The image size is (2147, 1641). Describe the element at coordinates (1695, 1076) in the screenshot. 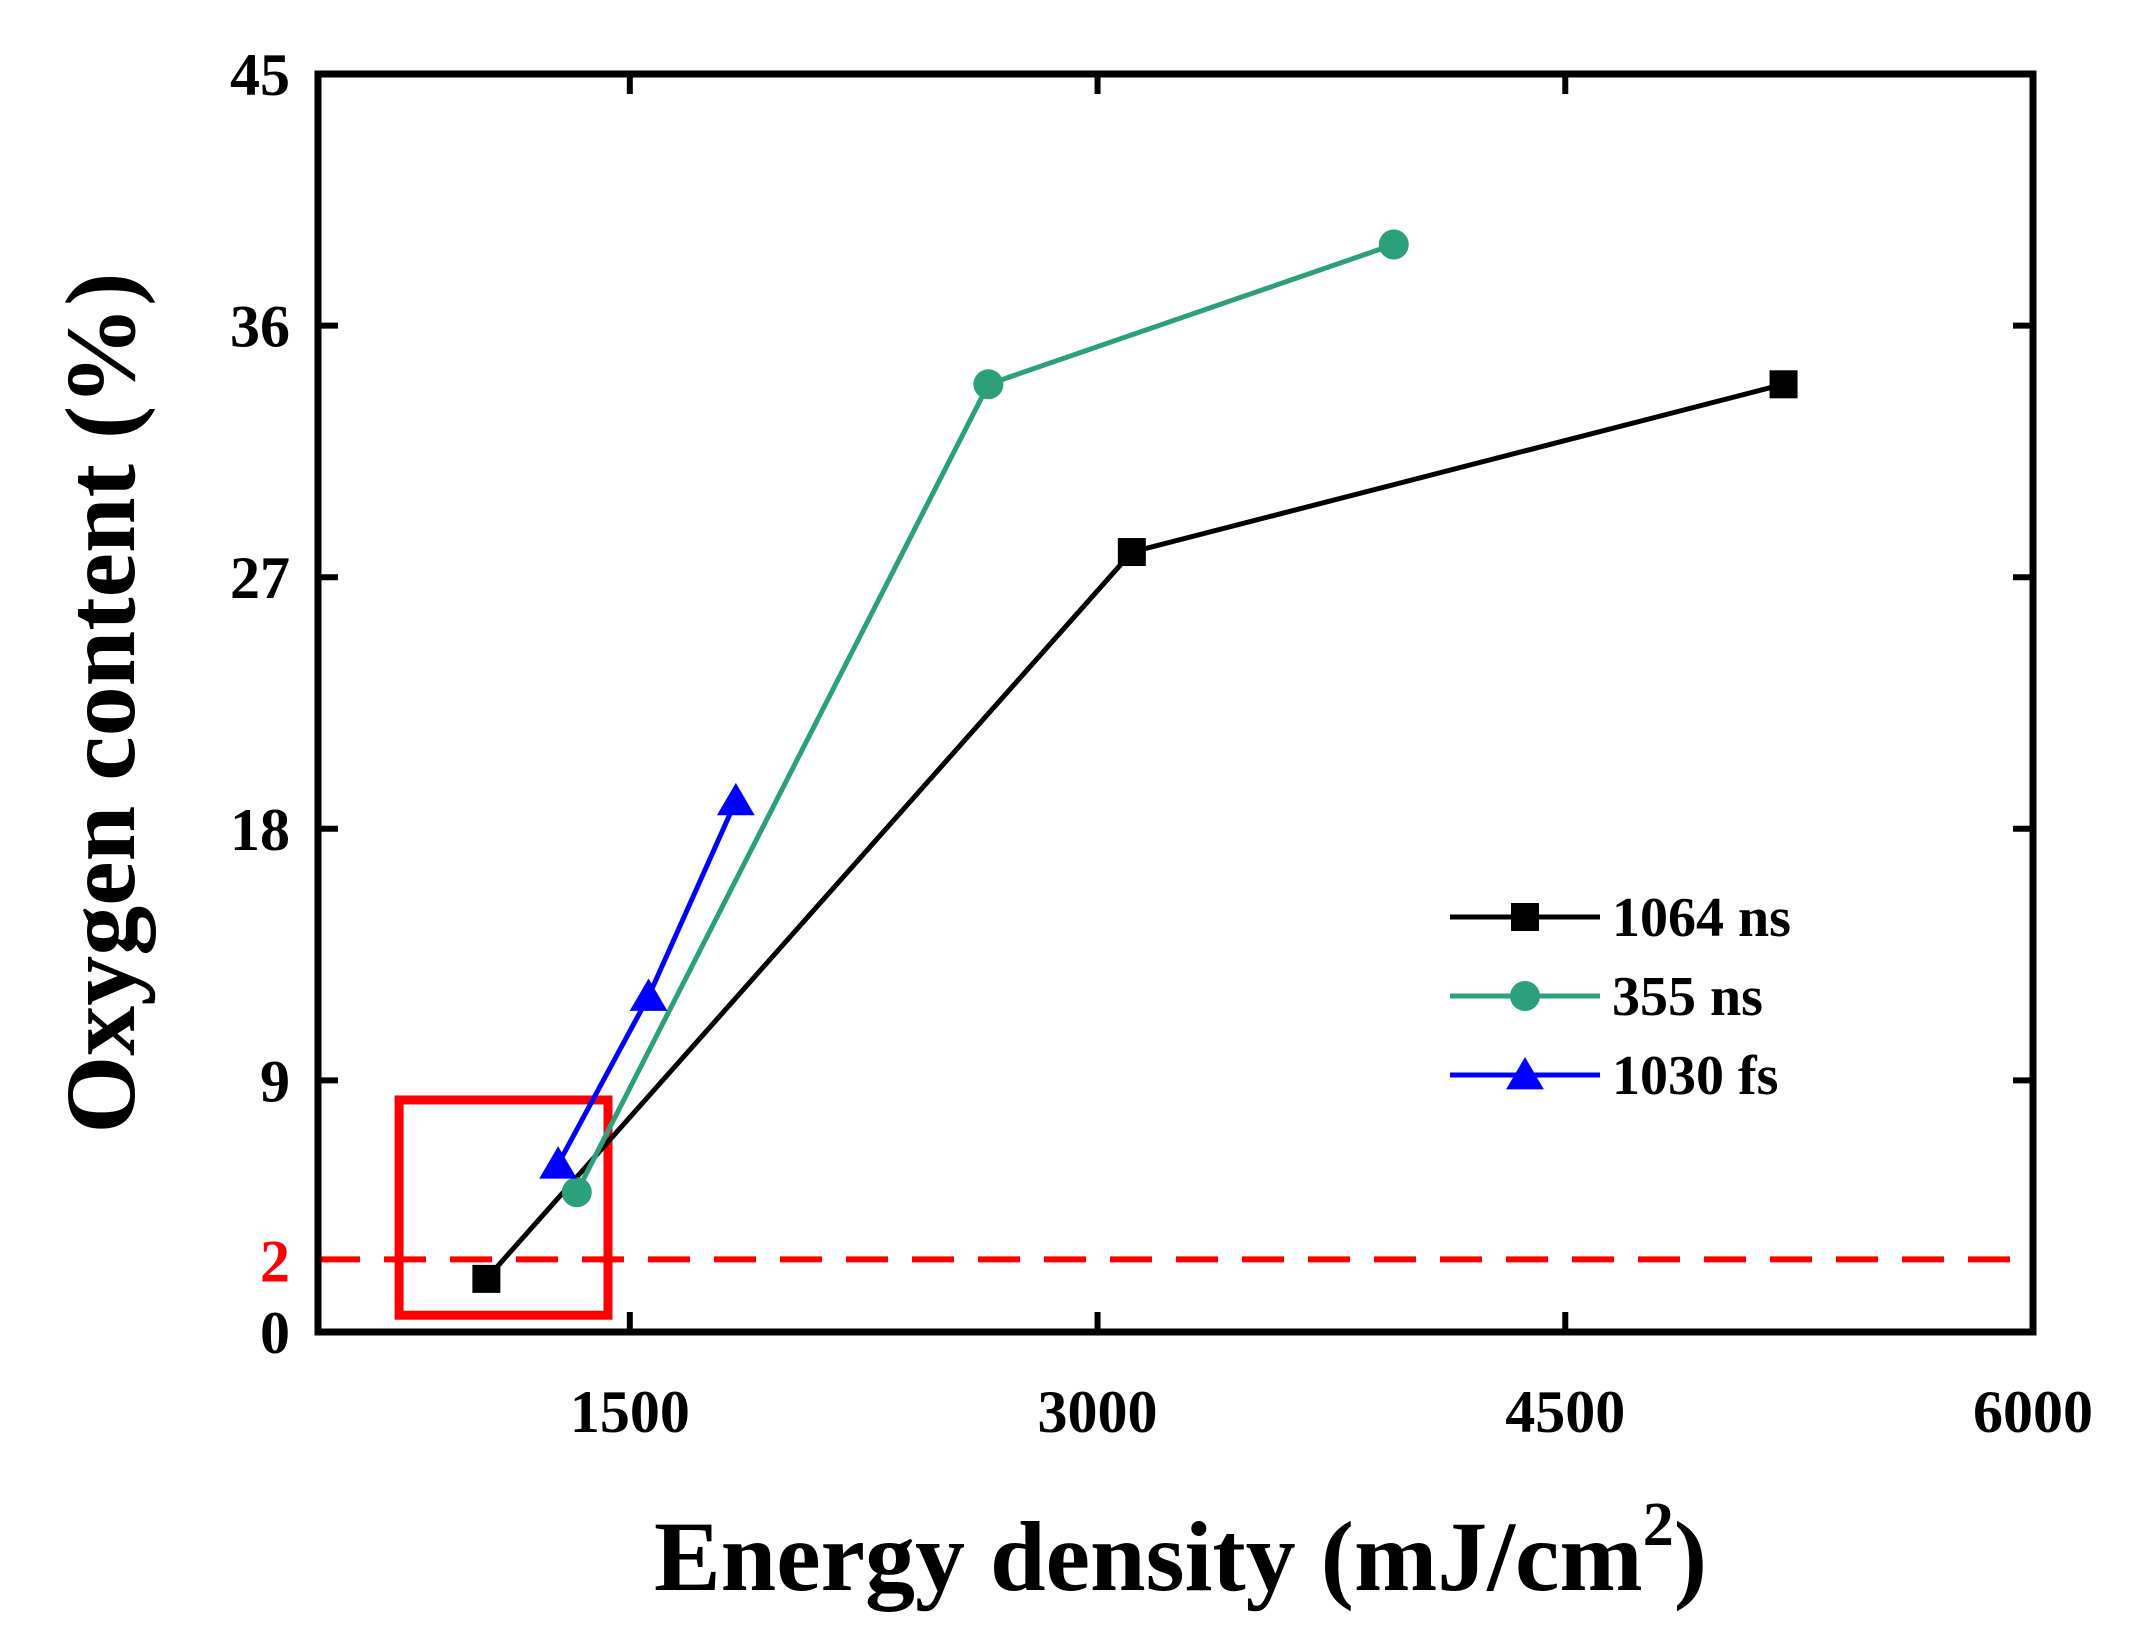

I see `legend-label: 1030 fs` at that location.